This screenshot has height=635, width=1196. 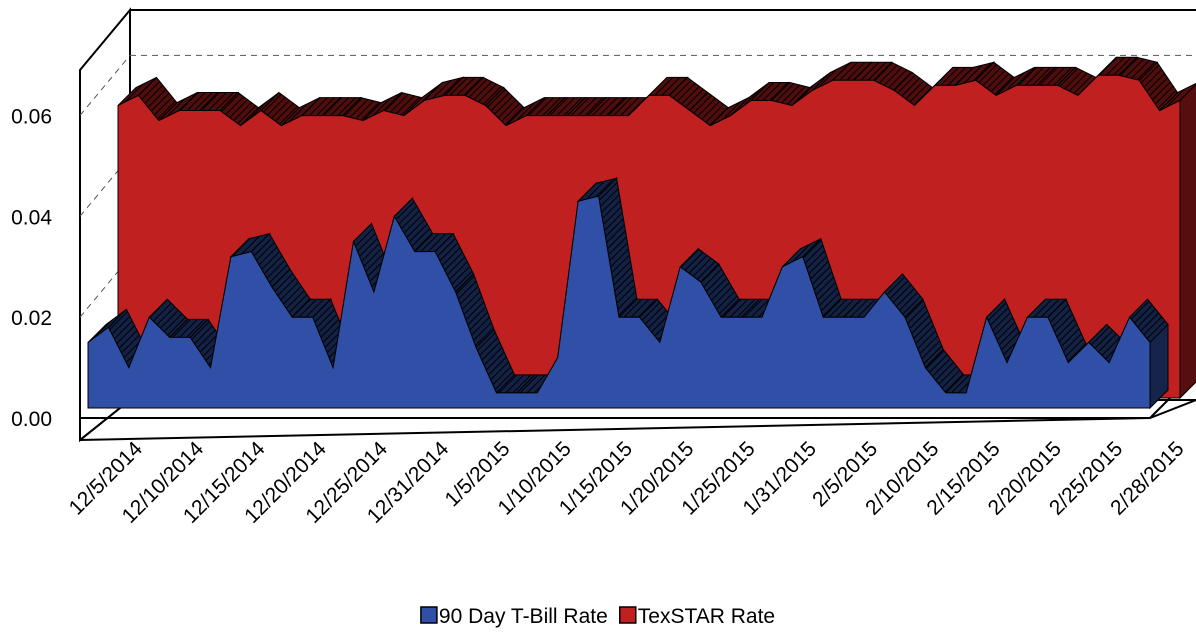 What do you see at coordinates (31, 318) in the screenshot?
I see `y-tick-label: 0.02` at bounding box center [31, 318].